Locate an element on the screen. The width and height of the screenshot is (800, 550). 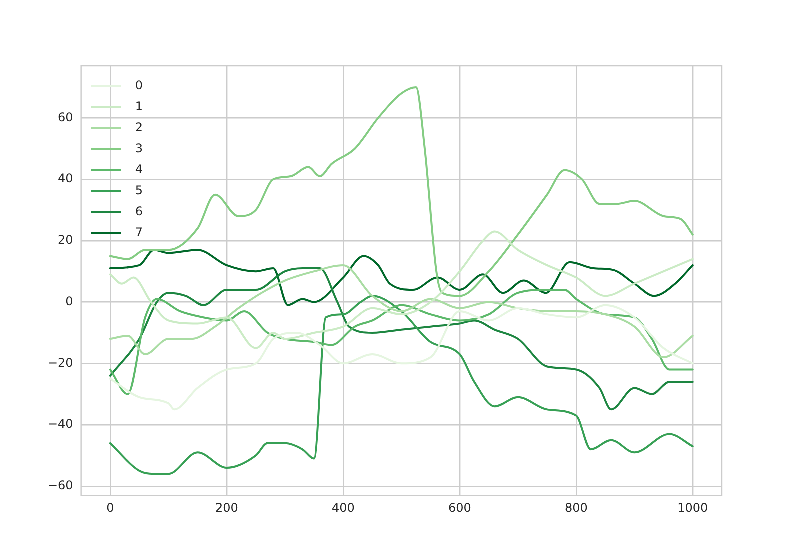
x-tick-label: 200 is located at coordinates (226, 507).